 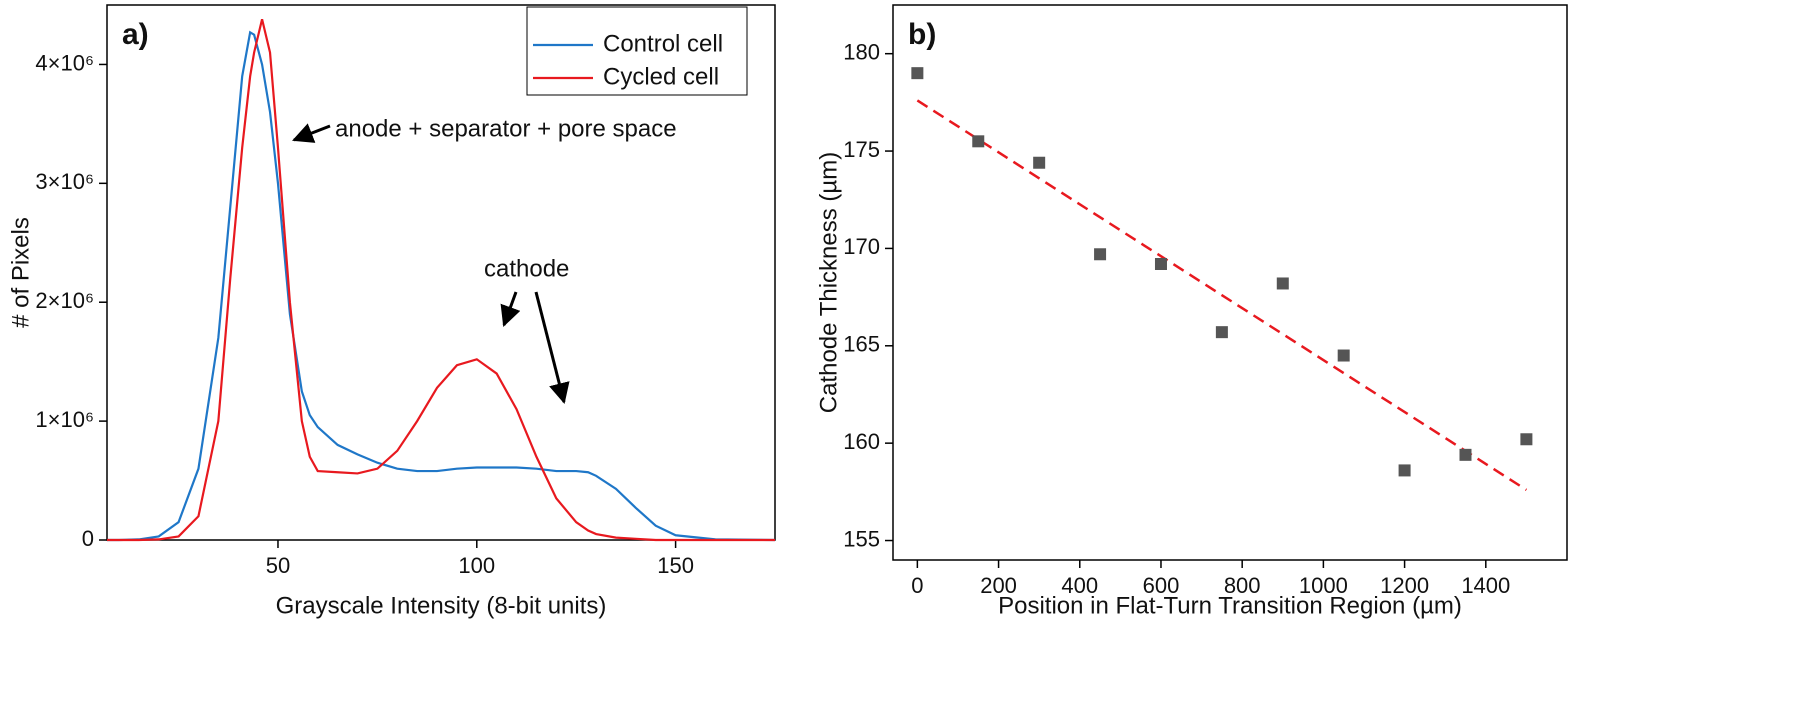 What do you see at coordinates (861, 441) in the screenshot?
I see `y-tick-label: 160` at bounding box center [861, 441].